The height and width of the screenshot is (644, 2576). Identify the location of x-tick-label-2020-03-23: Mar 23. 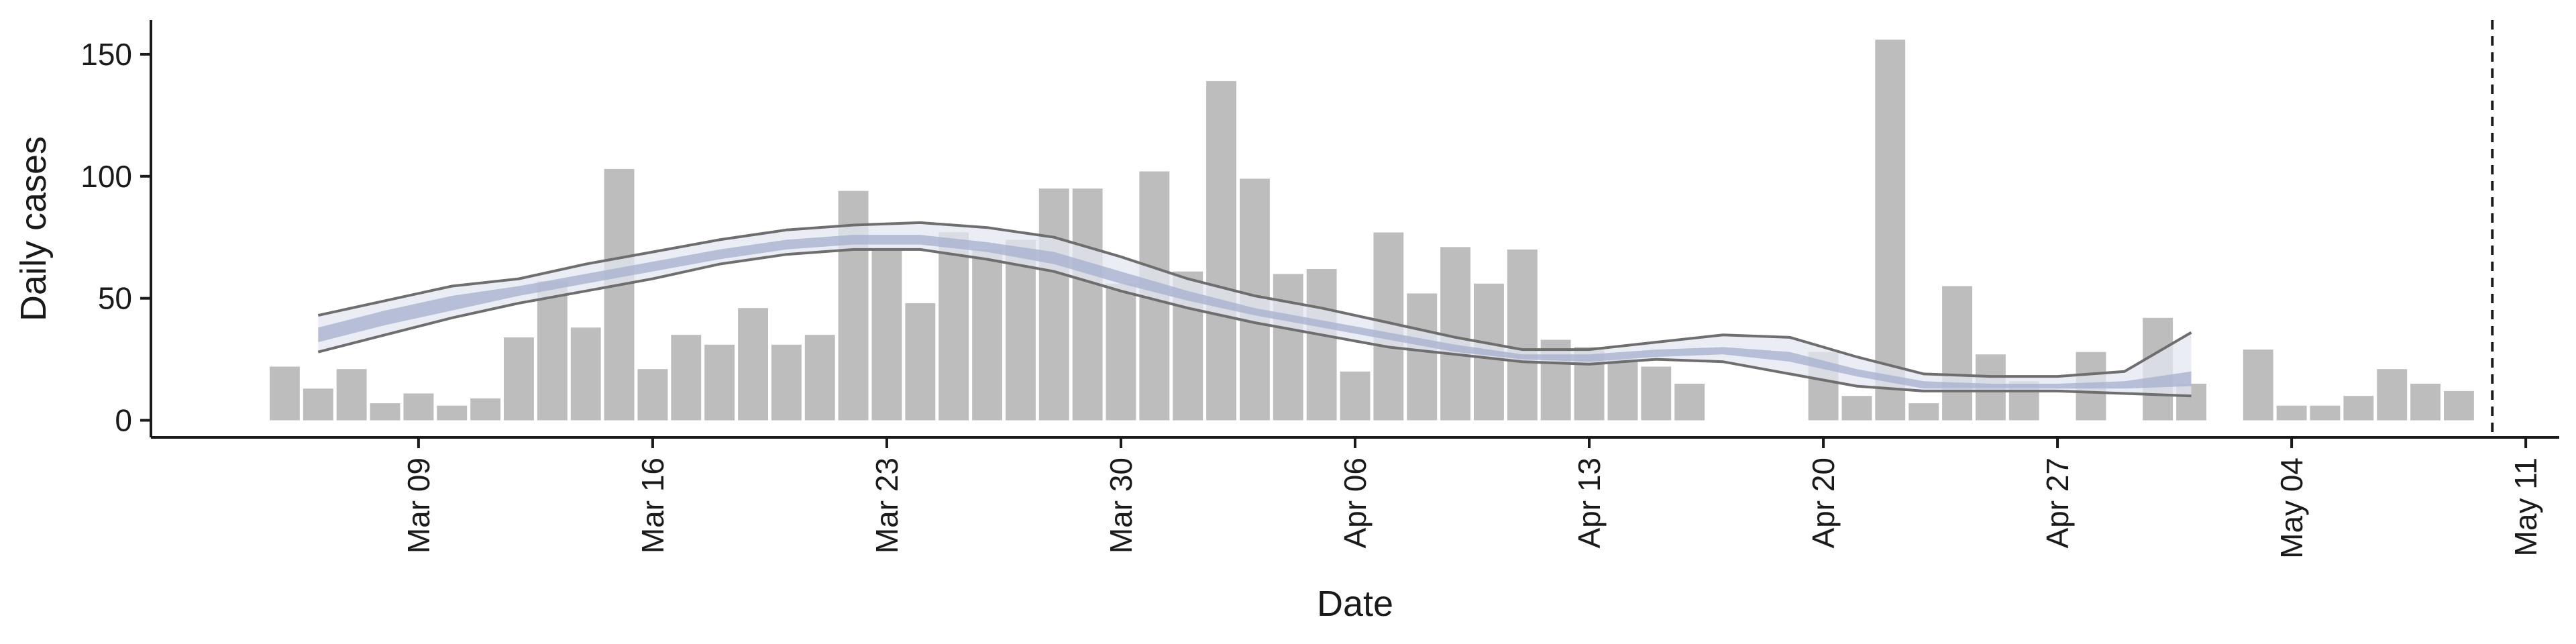
(886, 505).